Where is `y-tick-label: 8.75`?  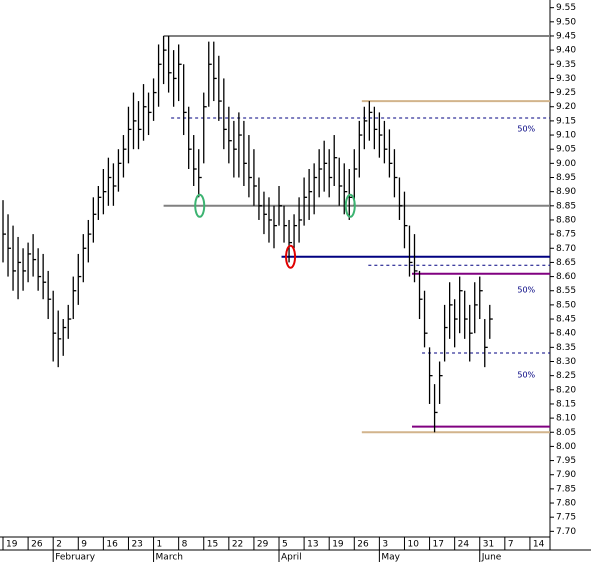
y-tick-label: 8.75 is located at coordinates (566, 235).